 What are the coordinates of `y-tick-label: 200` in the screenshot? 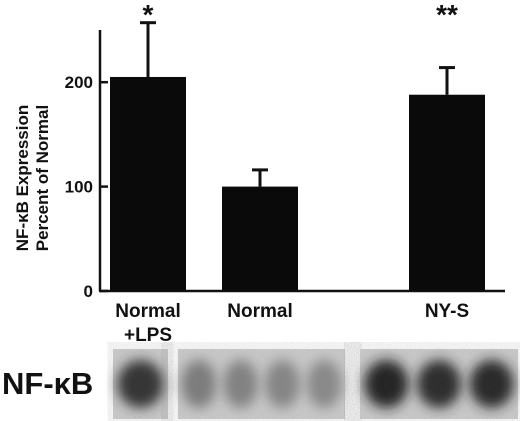 It's located at (79, 82).